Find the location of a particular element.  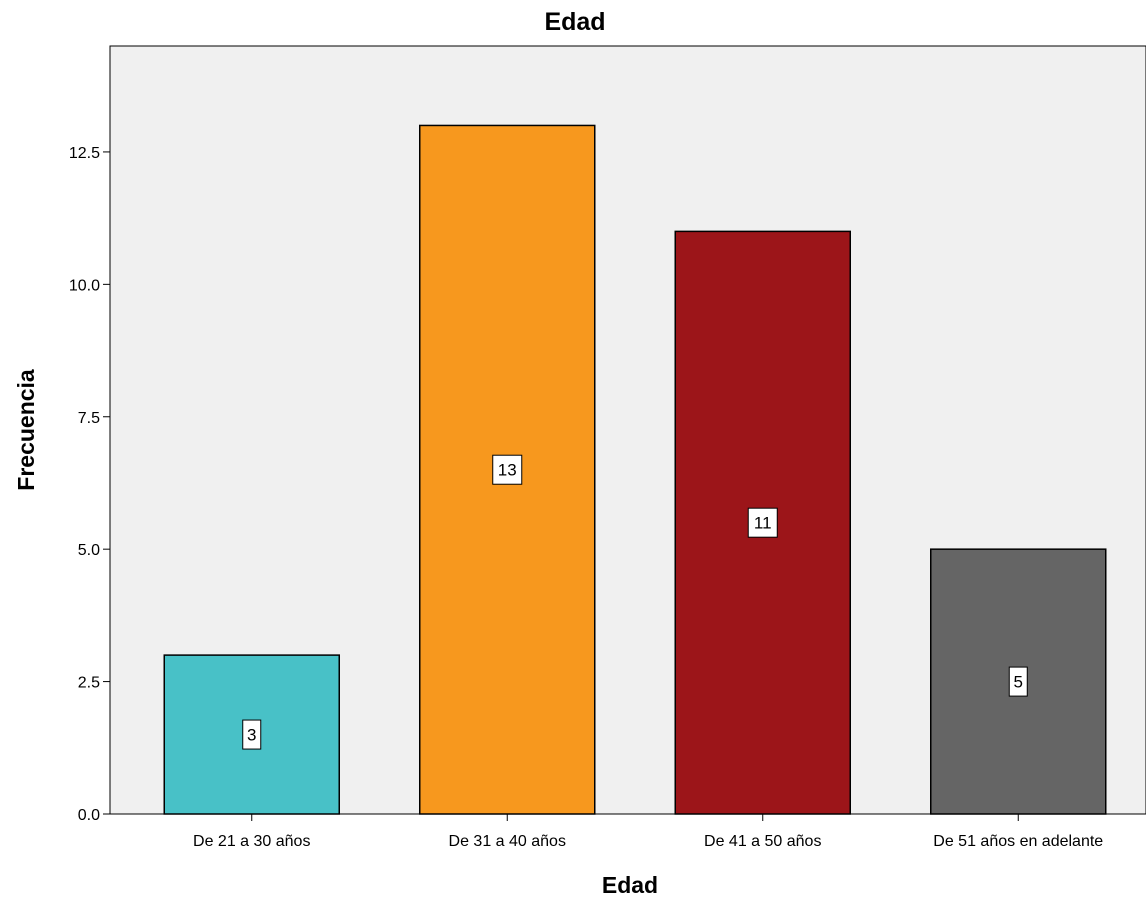

y-tick-label: 10.0 is located at coordinates (84, 285).